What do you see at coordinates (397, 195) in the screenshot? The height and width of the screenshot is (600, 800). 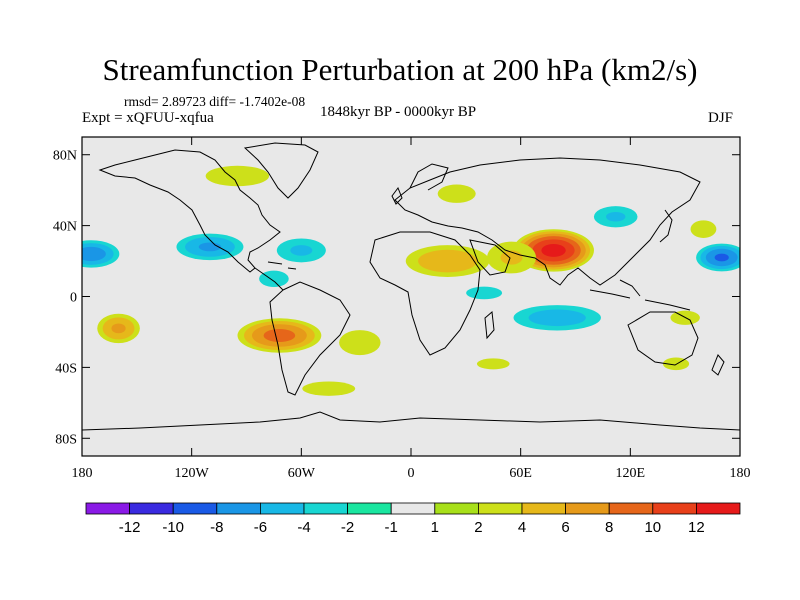 I see `coastline-british-isles` at bounding box center [397, 195].